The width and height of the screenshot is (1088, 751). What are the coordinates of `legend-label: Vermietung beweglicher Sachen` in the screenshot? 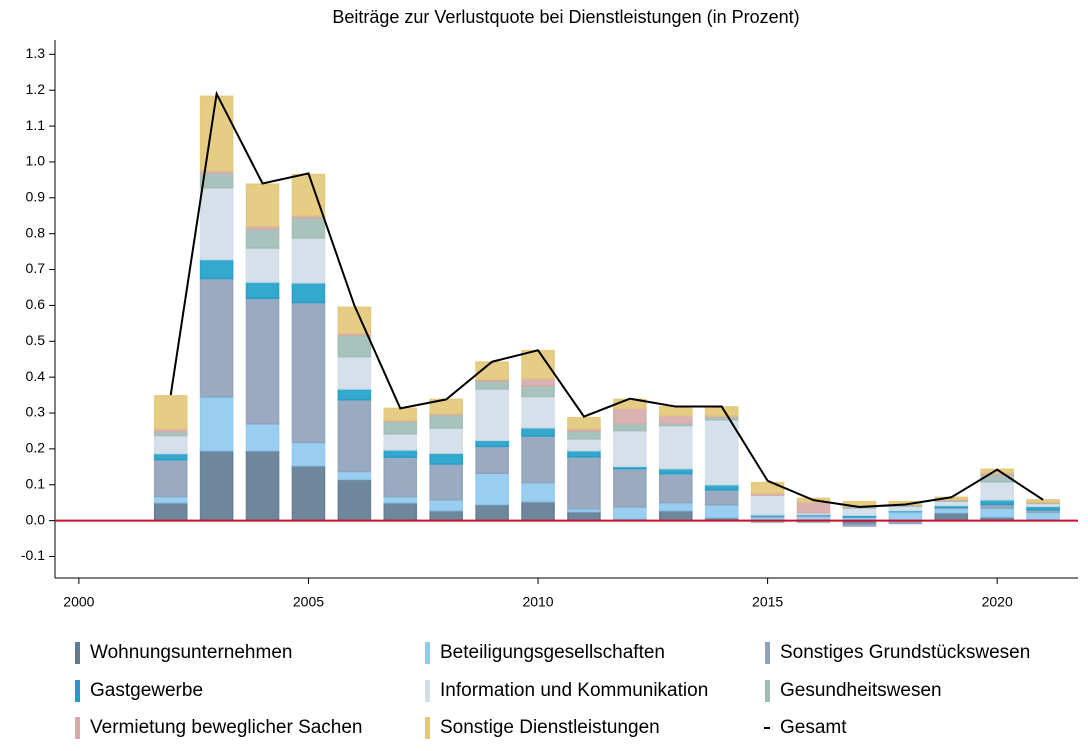 It's located at (226, 727).